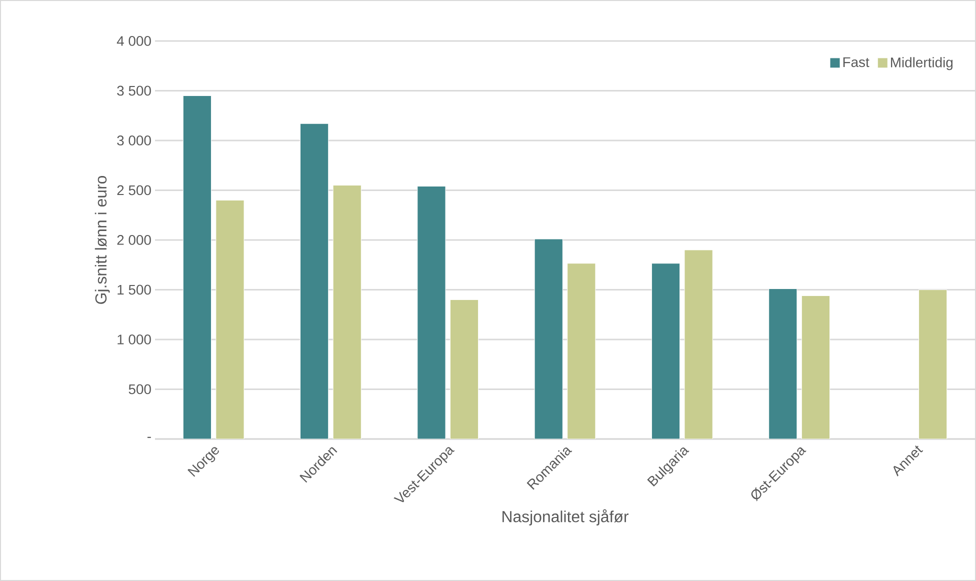 The width and height of the screenshot is (976, 581). Describe the element at coordinates (565, 517) in the screenshot. I see `x-axis-title: Nasjonalitet sjåfør` at that location.